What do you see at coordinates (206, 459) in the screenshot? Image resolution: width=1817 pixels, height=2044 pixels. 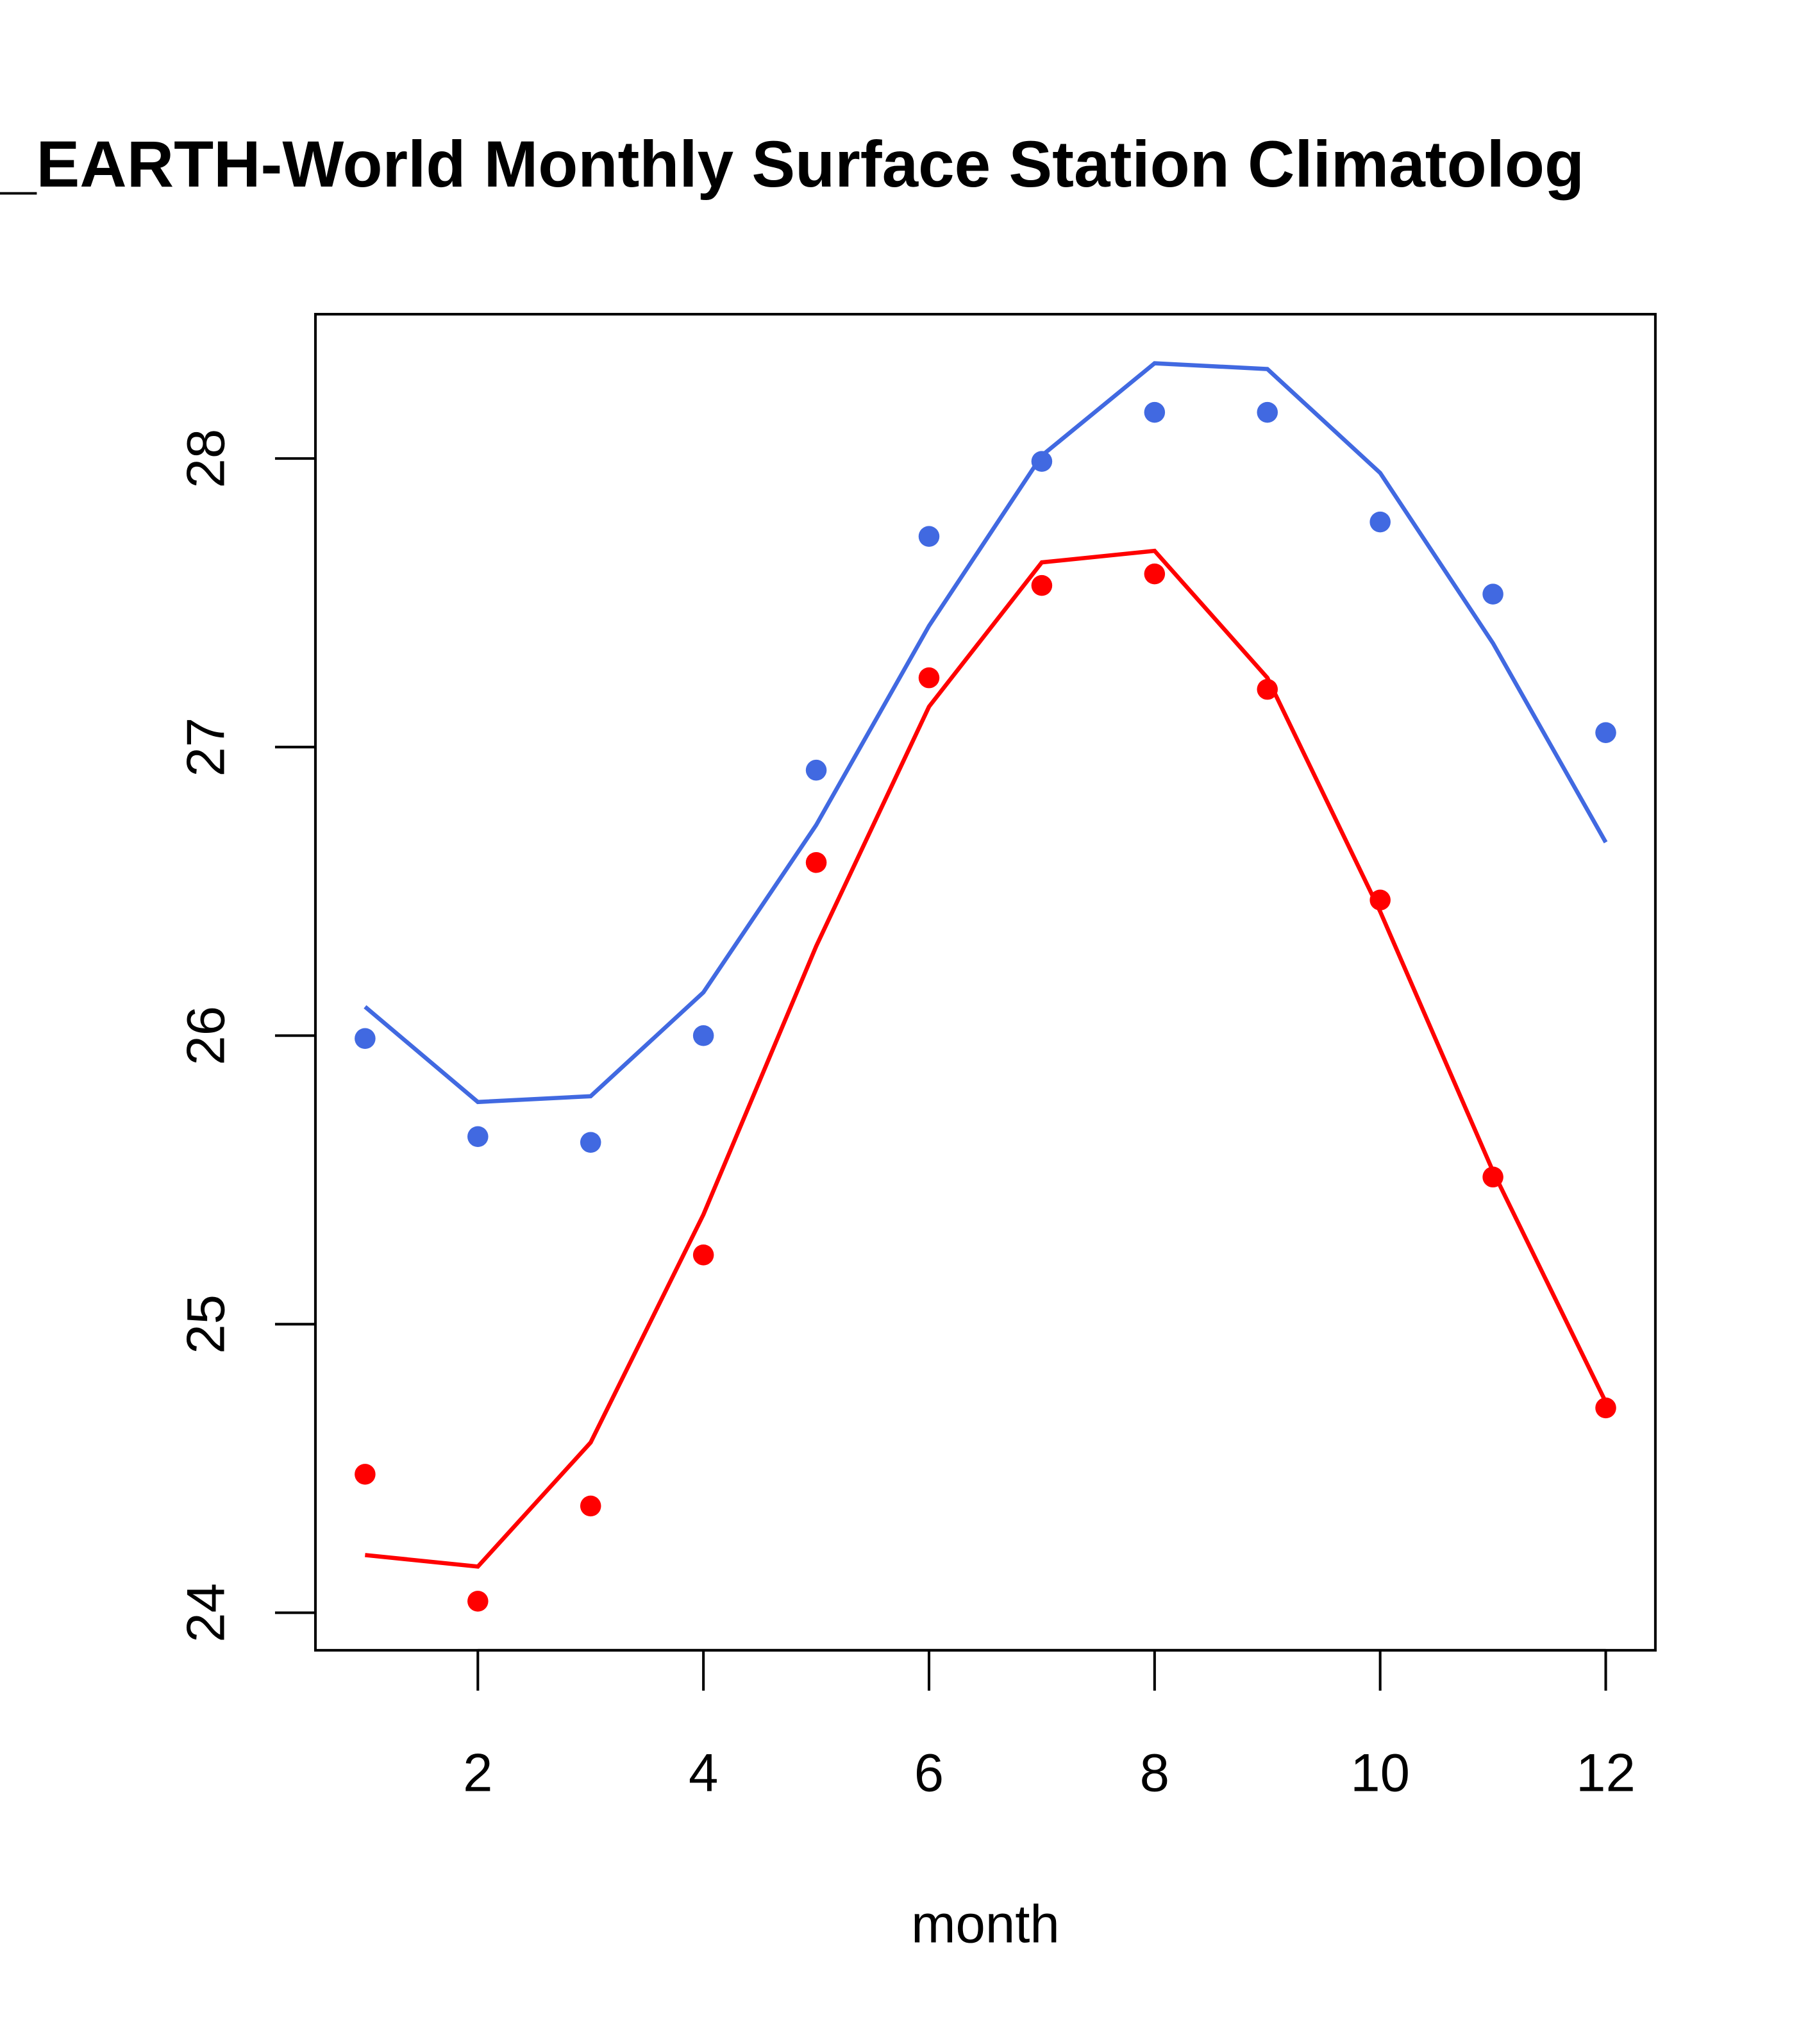 I see `y-tick-label: 28` at bounding box center [206, 459].